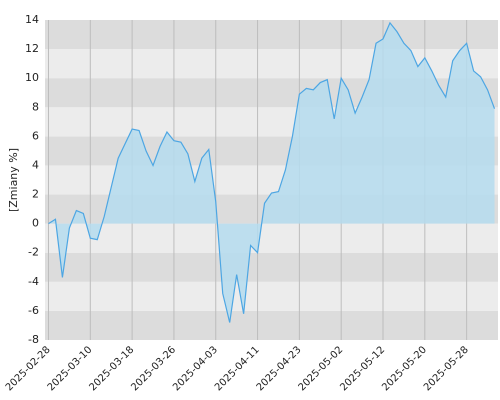  I want to click on y-tick-label: 0, so click(35, 223).